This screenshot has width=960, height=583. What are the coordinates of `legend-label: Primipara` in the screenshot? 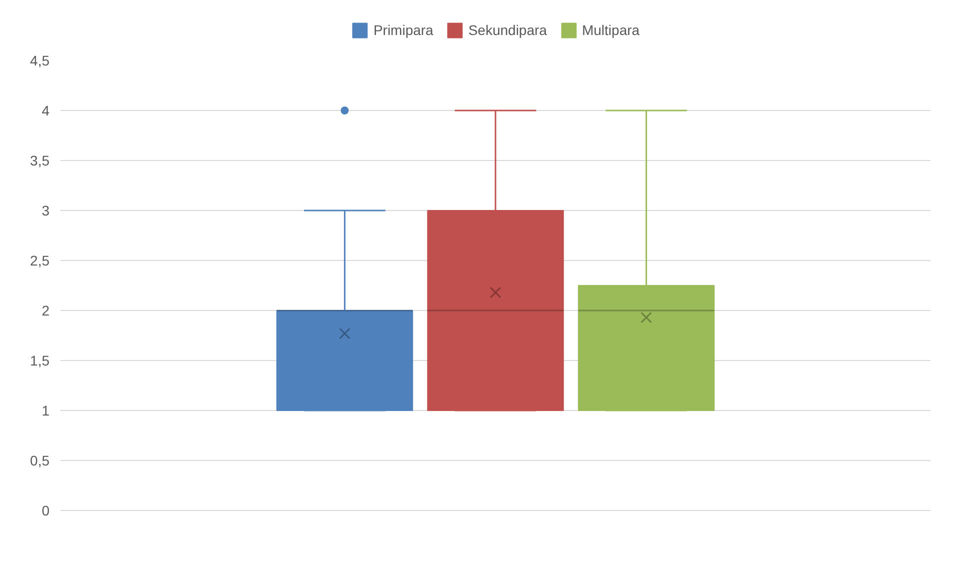 It's located at (403, 30).